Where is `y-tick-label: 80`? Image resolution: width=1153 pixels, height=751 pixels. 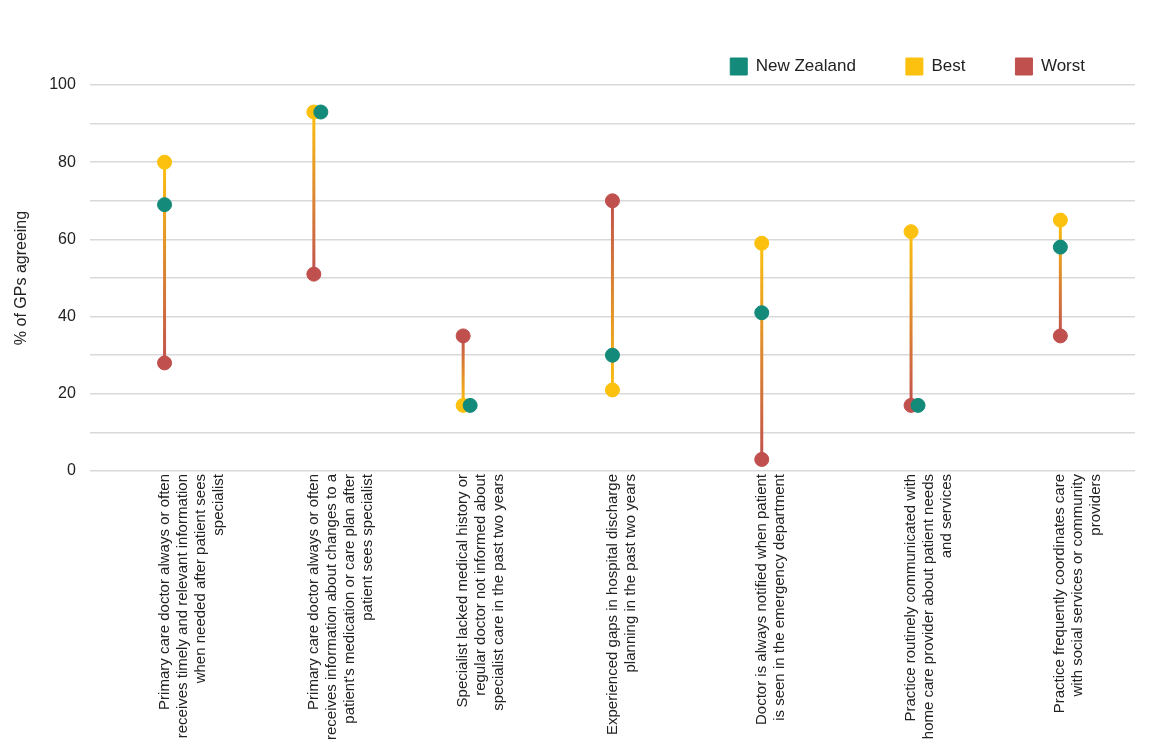 y-tick-label: 80 is located at coordinates (67, 161).